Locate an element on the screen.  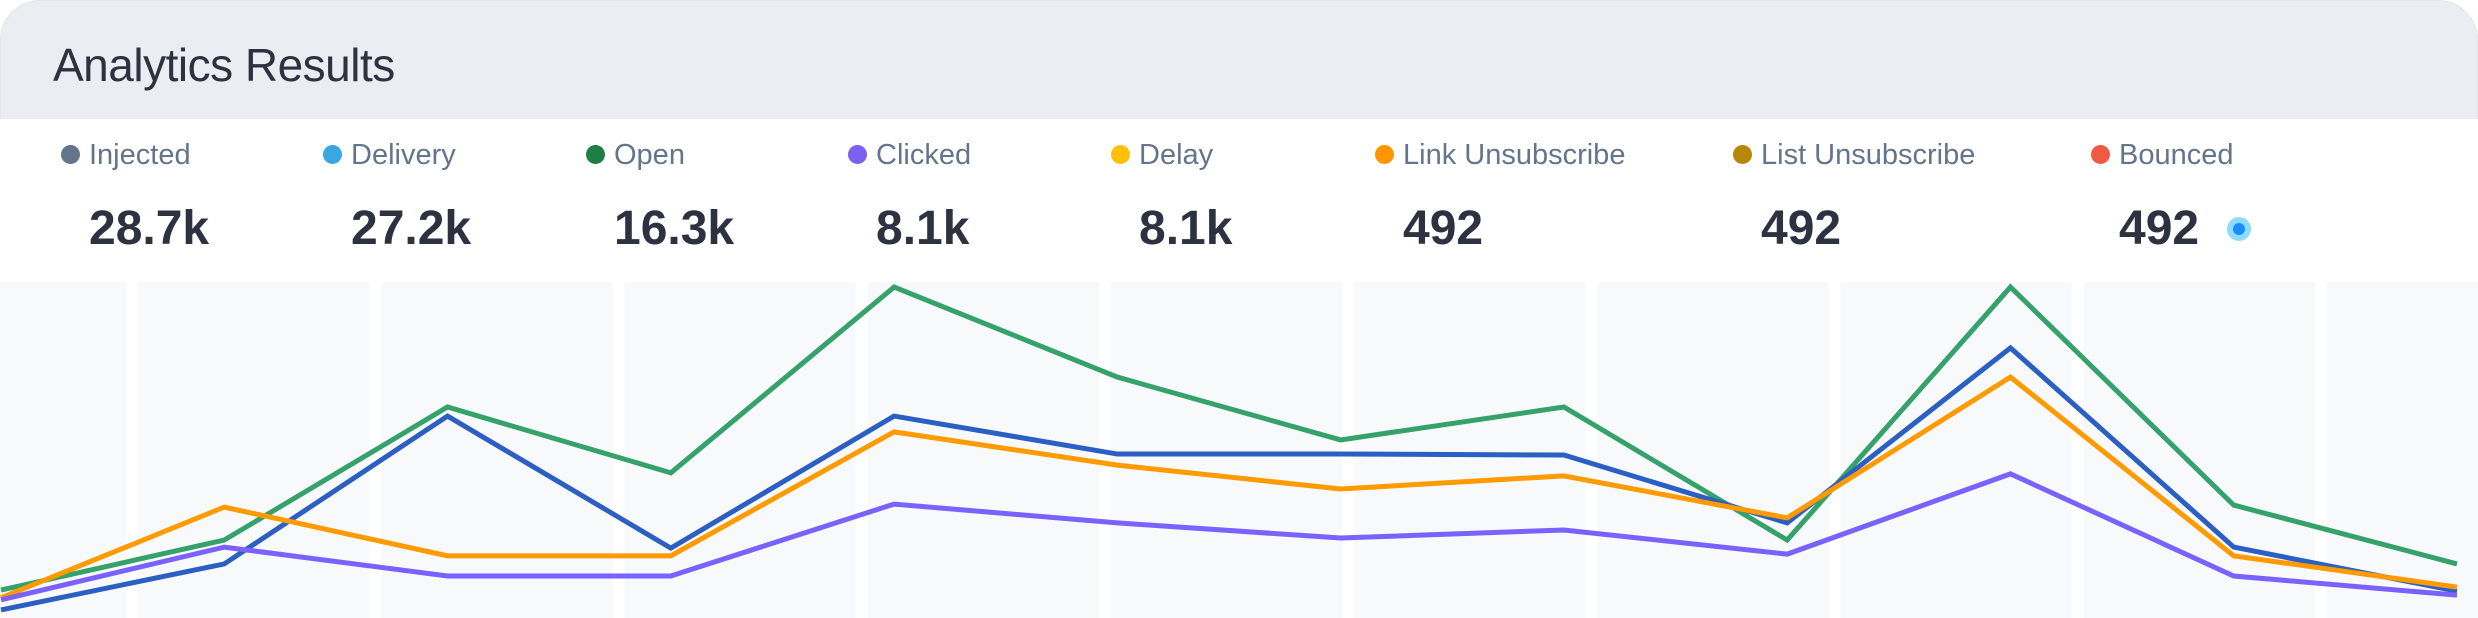
legend-label: Delivery is located at coordinates (403, 155).